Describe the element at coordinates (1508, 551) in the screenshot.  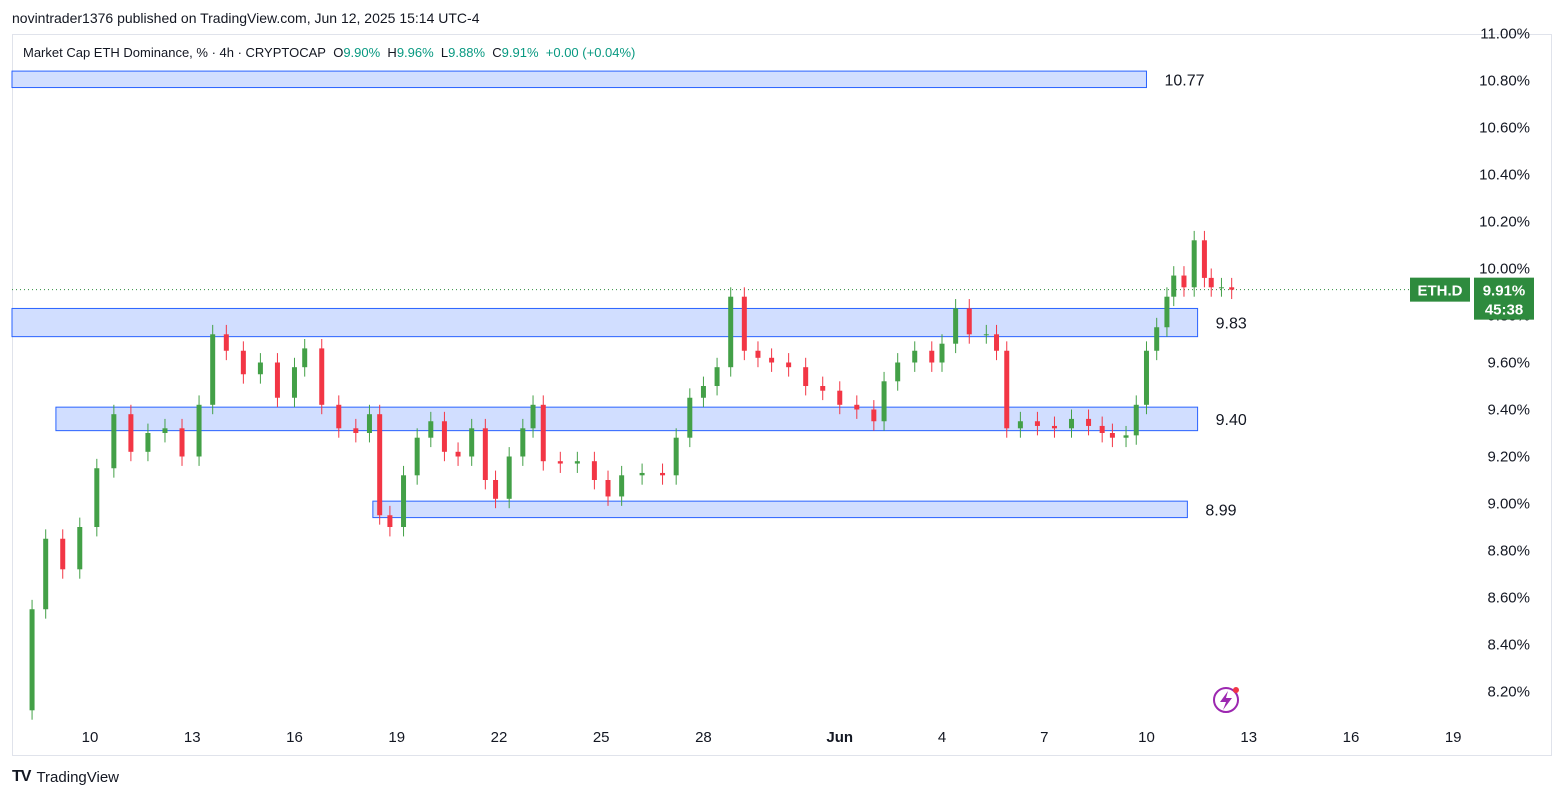
I see `y-axis-tick-label: 8.80%` at that location.